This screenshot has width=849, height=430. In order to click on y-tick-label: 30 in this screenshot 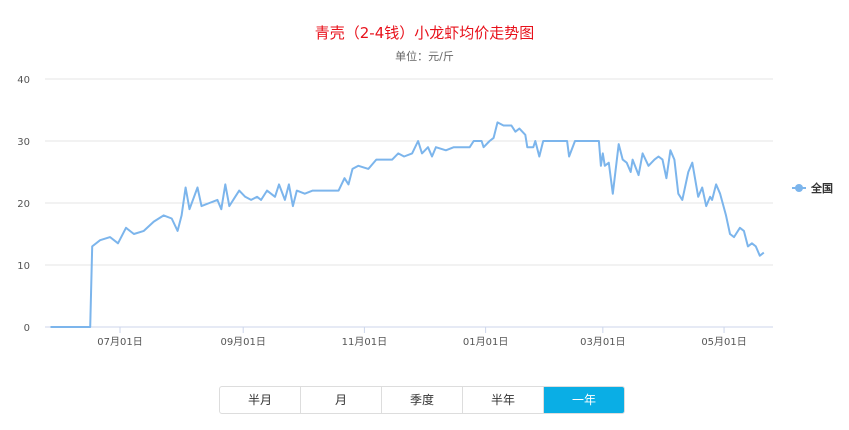, I will do `click(23, 142)`.